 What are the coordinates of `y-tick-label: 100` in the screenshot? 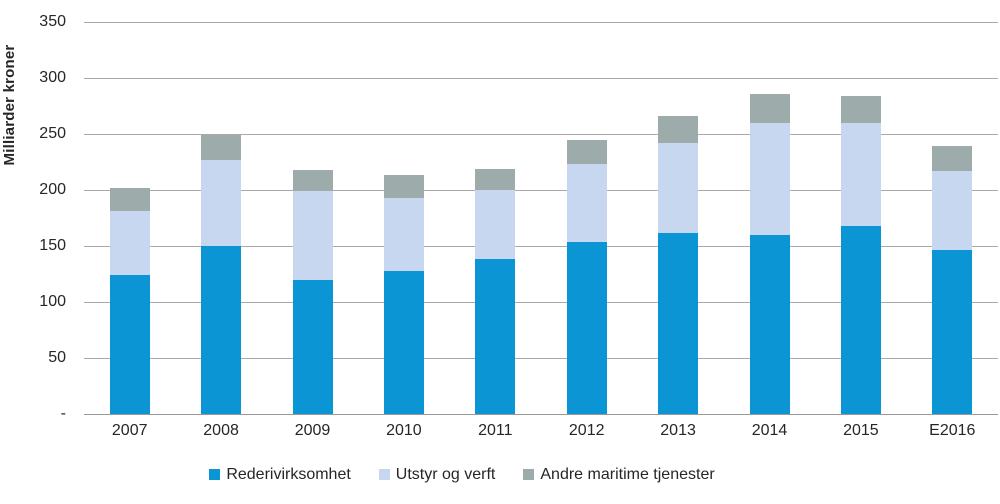 It's located at (52, 301).